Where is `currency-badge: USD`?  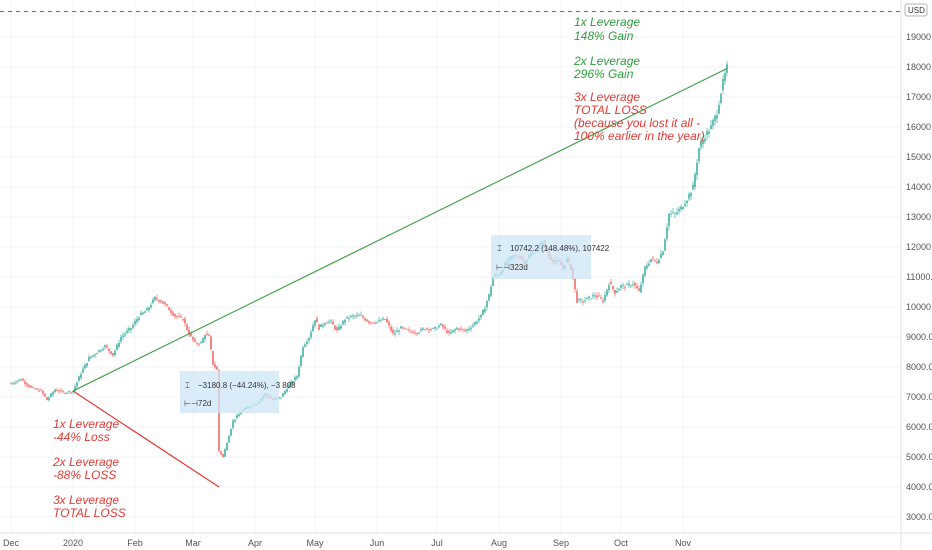 currency-badge: USD is located at coordinates (916, 10).